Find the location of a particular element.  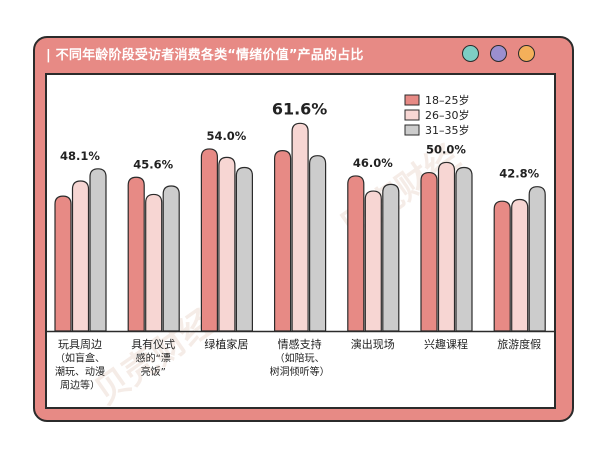

data-label: 45.6% is located at coordinates (153, 164).